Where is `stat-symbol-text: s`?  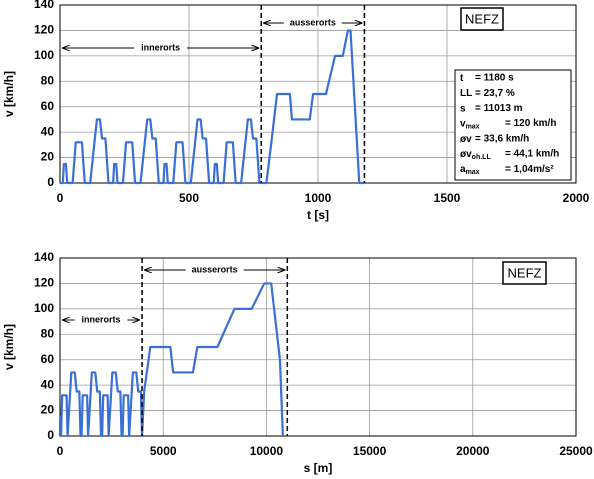 stat-symbol-text: s is located at coordinates (463, 108).